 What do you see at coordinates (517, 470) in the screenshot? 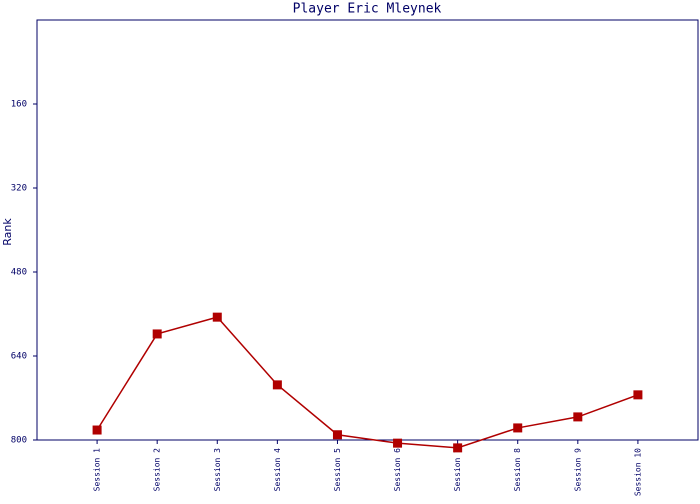
I see `x-tick-label: Session 8` at bounding box center [517, 470].